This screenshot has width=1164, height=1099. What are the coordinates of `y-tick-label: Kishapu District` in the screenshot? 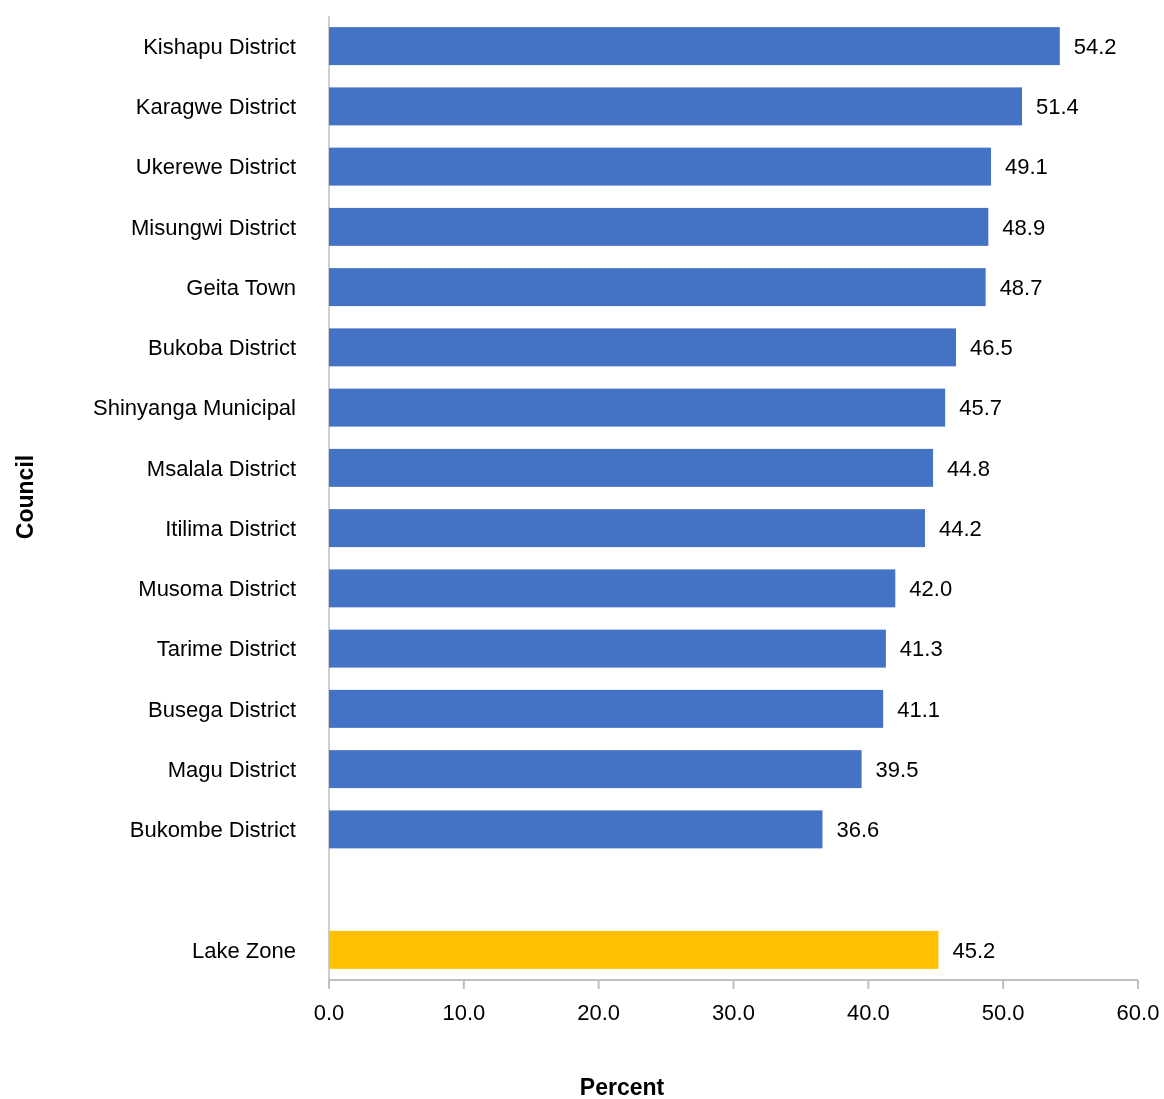 It's located at (219, 46).